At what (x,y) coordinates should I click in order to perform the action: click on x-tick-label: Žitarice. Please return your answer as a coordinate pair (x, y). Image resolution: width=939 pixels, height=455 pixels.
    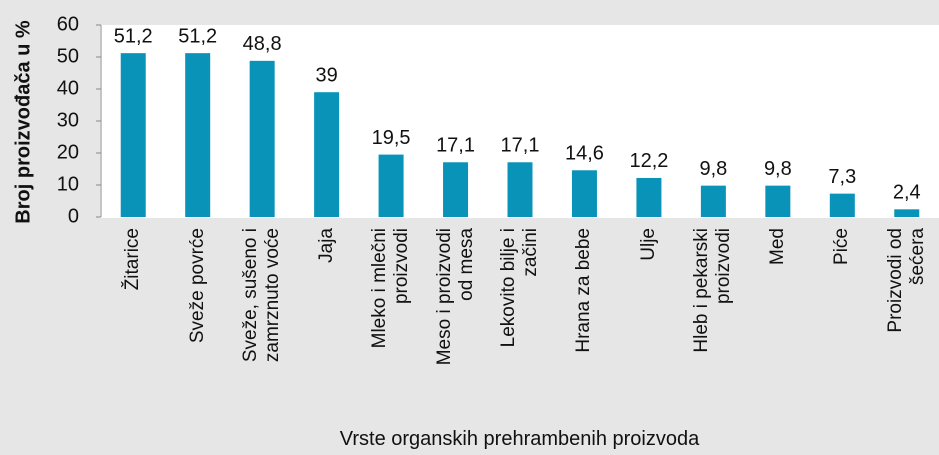
    Looking at the image, I should click on (133, 259).